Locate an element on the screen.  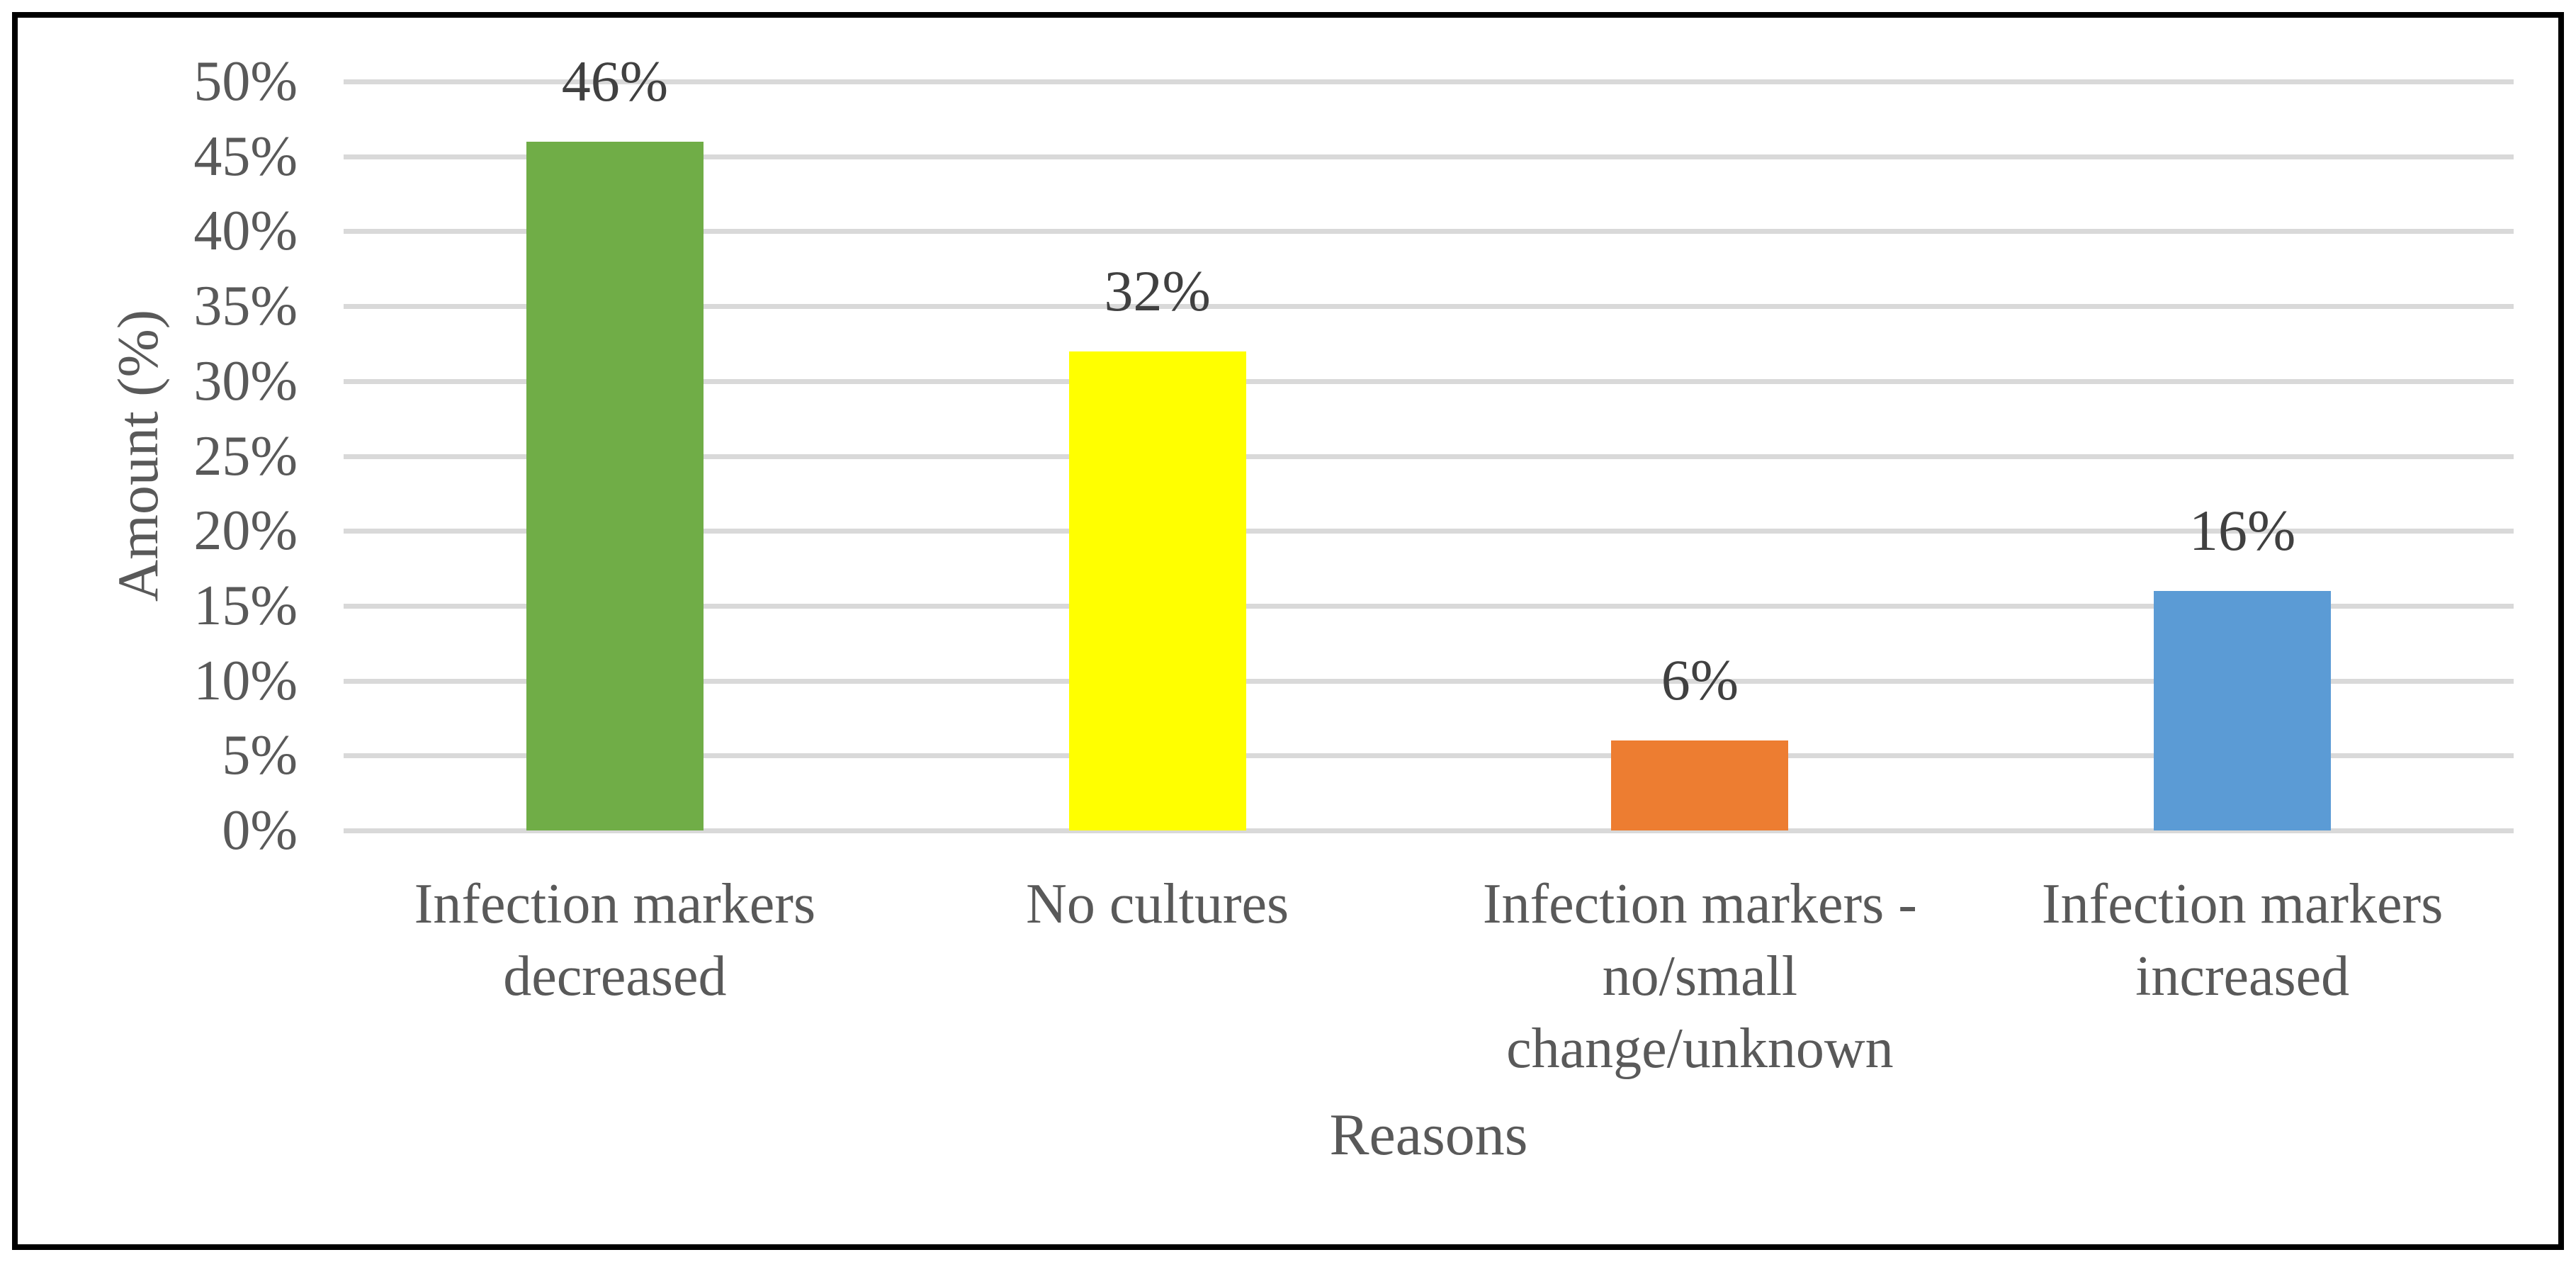
category-label-line: No cultures is located at coordinates (1157, 904).